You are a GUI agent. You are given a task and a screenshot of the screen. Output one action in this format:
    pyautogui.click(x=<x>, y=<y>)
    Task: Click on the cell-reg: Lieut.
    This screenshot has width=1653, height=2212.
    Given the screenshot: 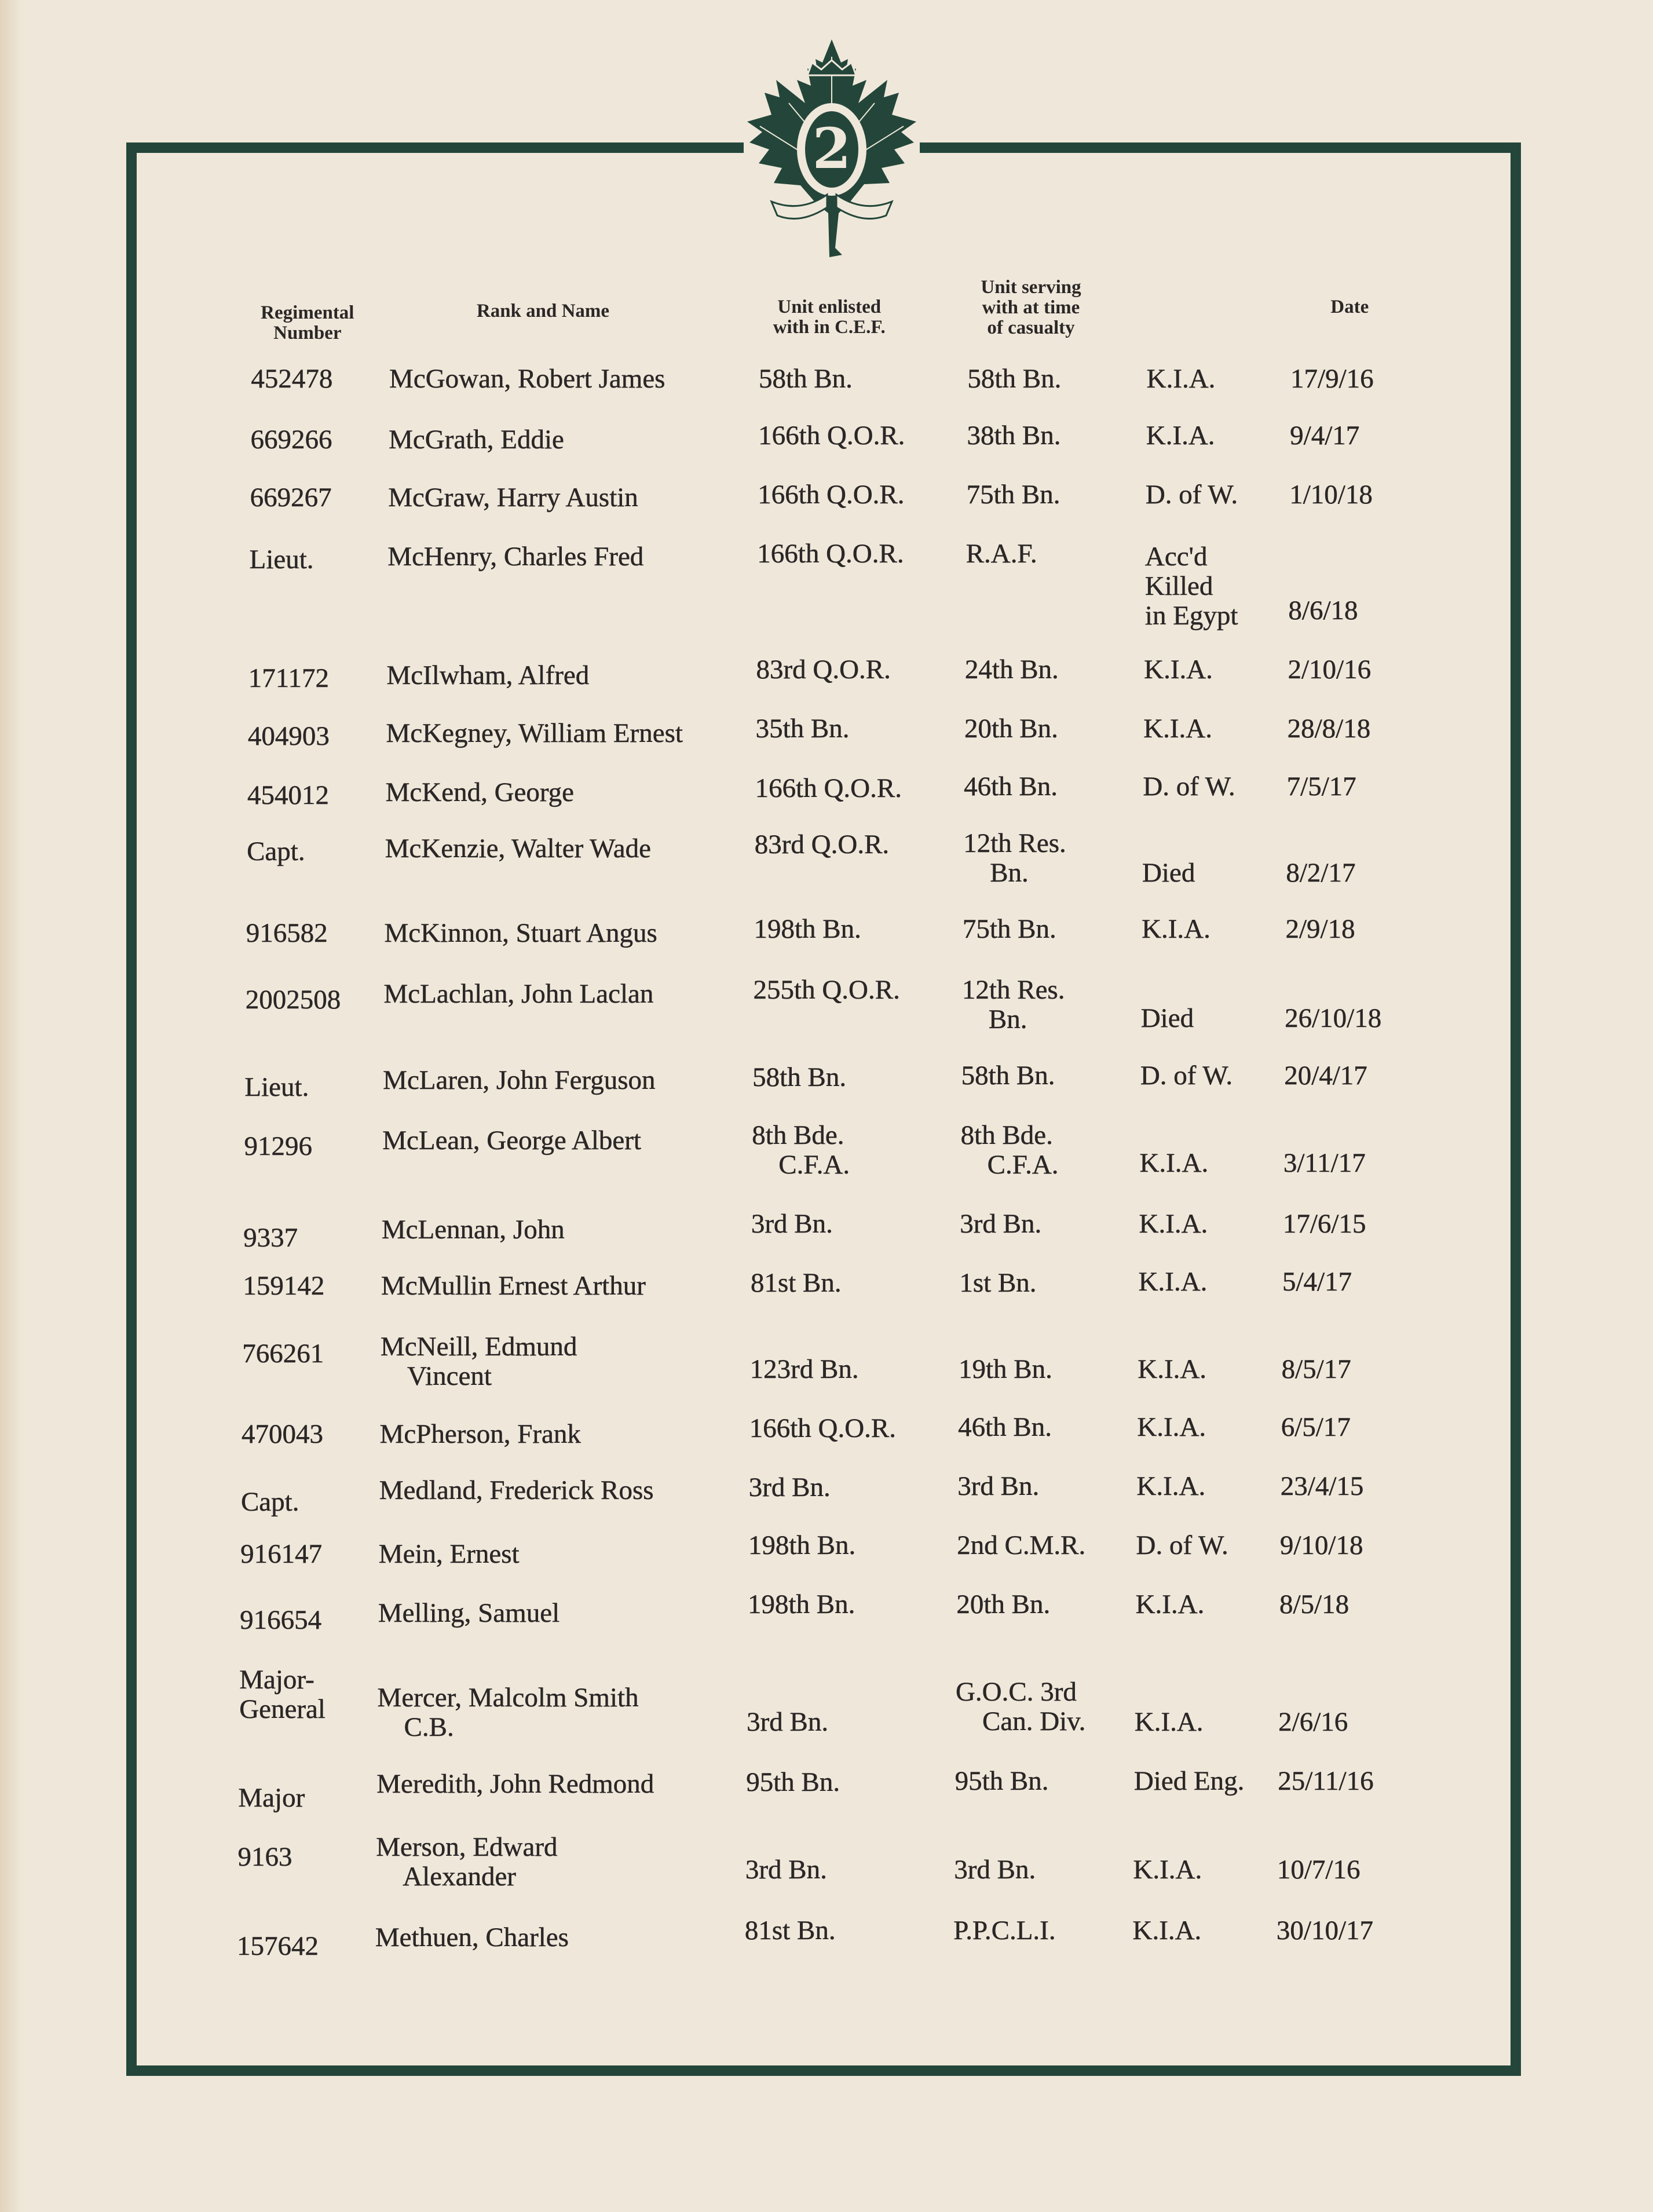 What is the action you would take?
    pyautogui.click(x=281, y=559)
    